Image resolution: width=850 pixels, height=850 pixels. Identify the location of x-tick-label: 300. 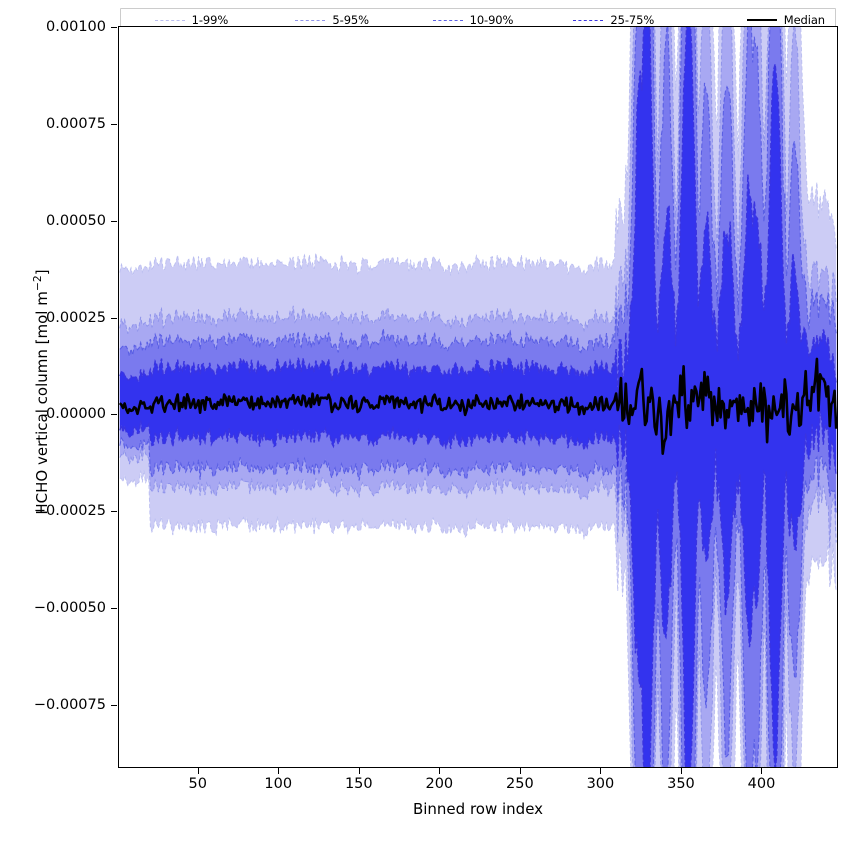
(600, 784).